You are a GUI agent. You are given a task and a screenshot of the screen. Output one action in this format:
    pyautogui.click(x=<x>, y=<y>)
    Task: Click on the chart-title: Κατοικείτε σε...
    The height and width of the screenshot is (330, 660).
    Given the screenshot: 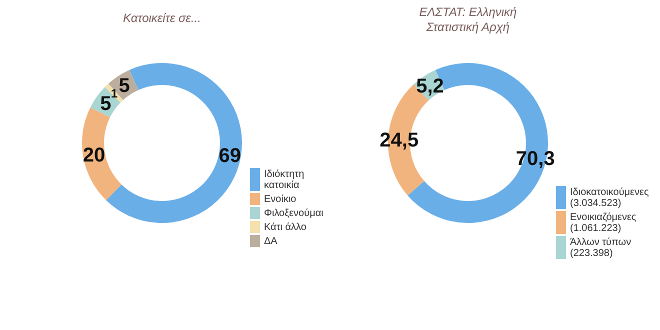 What is the action you would take?
    pyautogui.click(x=162, y=18)
    